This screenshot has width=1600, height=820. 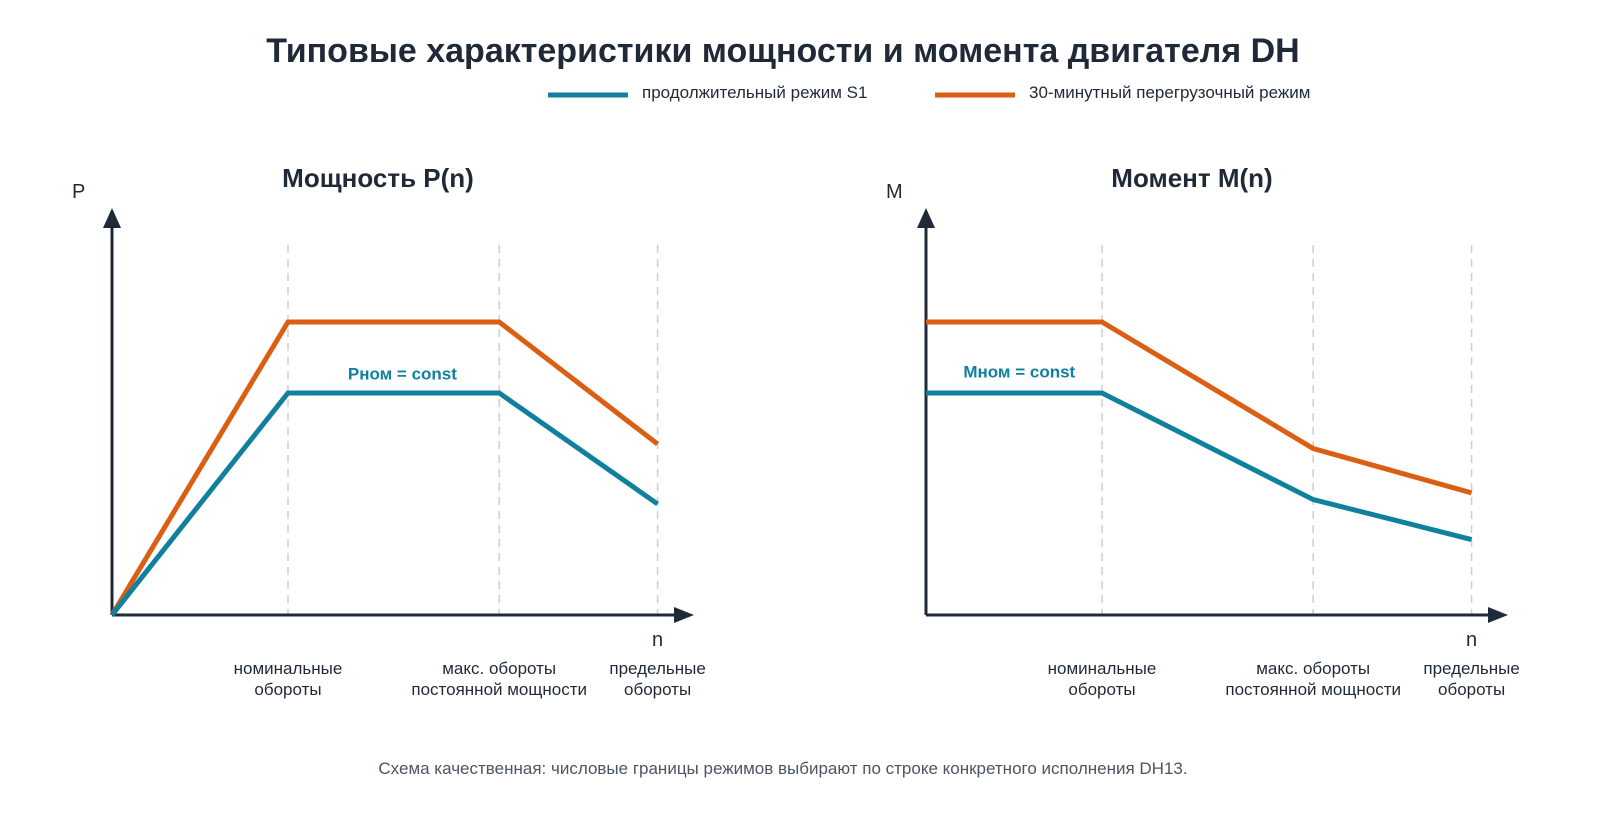 What do you see at coordinates (754, 92) in the screenshot?
I see `legend-label-s1: продолжительный режим S1` at bounding box center [754, 92].